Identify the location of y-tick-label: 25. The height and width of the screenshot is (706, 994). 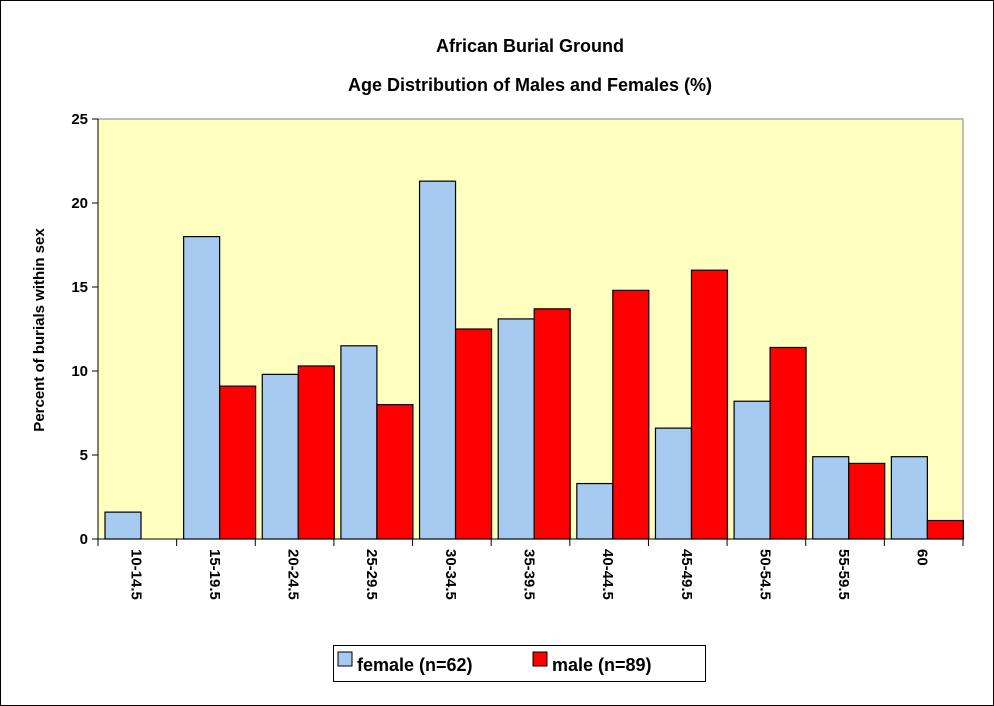
(79, 119).